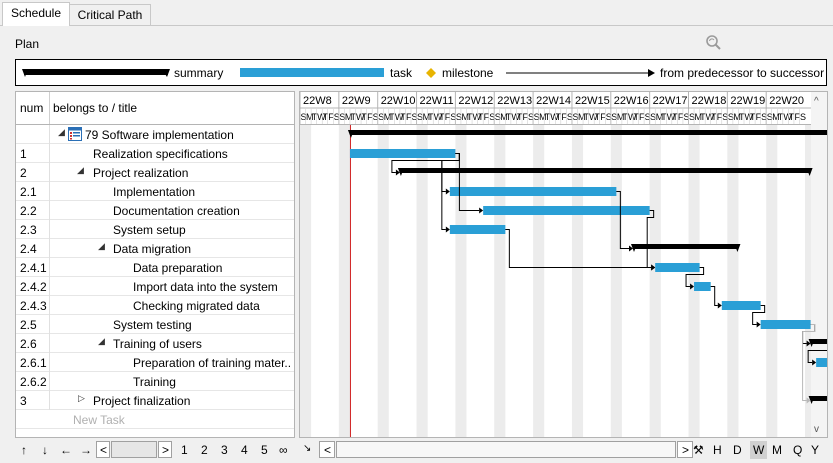 Image resolution: width=833 pixels, height=463 pixels. What do you see at coordinates (713, 43) in the screenshot?
I see `search-icon` at bounding box center [713, 43].